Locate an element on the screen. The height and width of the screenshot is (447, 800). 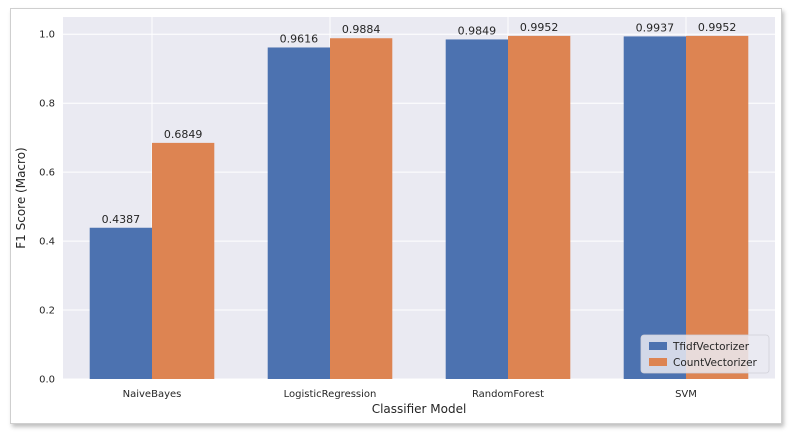
bar-value-label: 0.9937 is located at coordinates (655, 27).